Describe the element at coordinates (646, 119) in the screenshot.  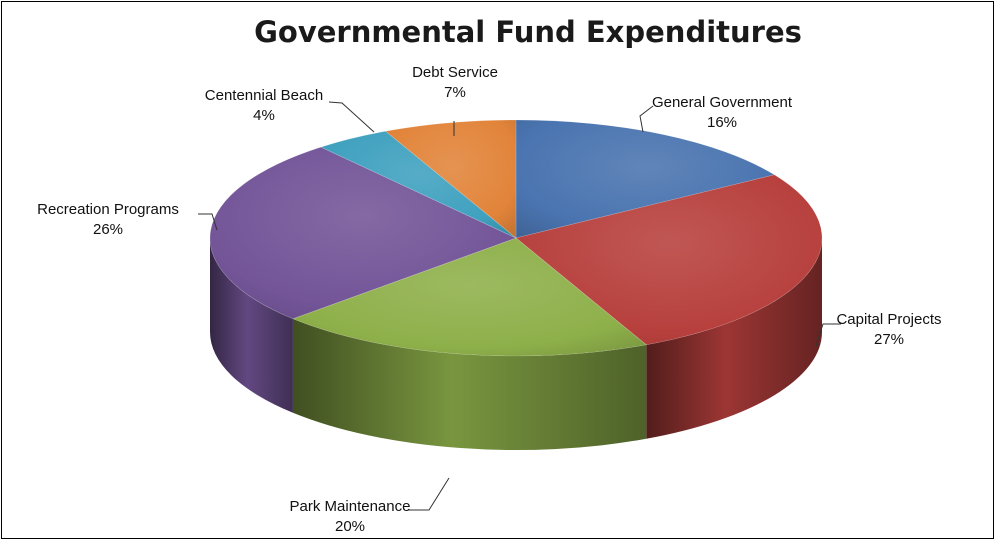
I see `leader-line-general-government` at that location.